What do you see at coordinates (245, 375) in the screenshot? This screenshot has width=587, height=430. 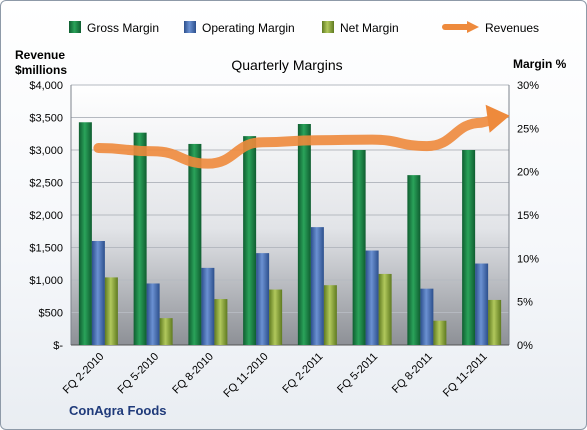 I see `category-label: FQ 11-2010` at bounding box center [245, 375].